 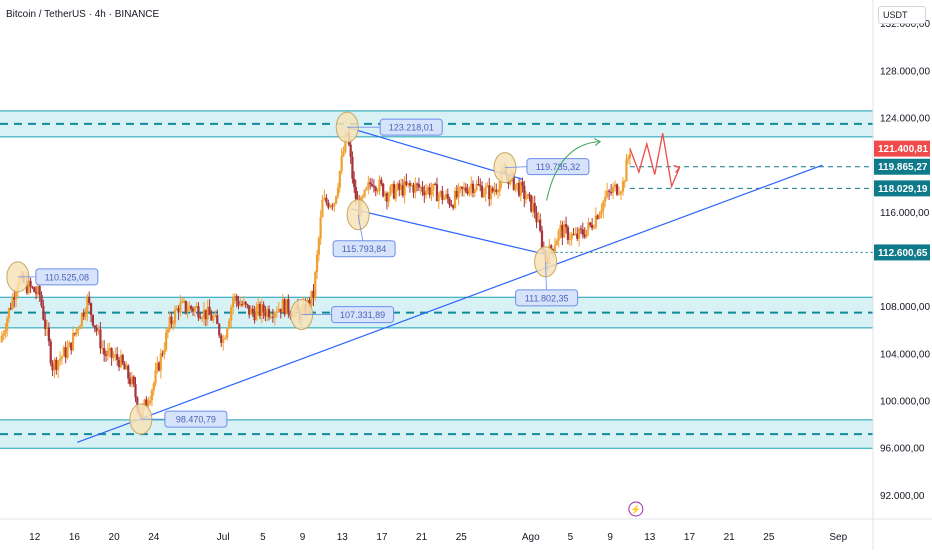 I want to click on x-tick-label: 17, so click(x=690, y=537).